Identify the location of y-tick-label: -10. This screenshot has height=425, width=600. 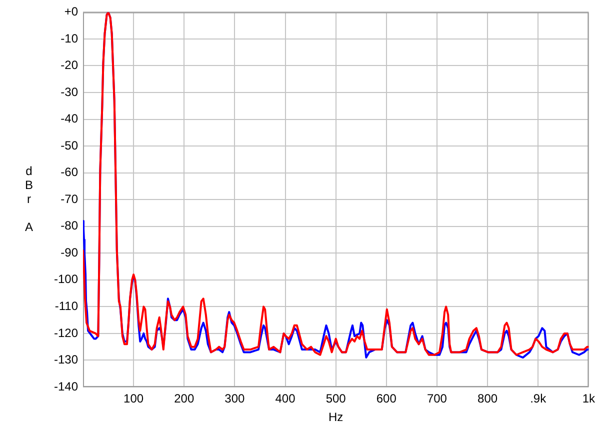
(69, 38).